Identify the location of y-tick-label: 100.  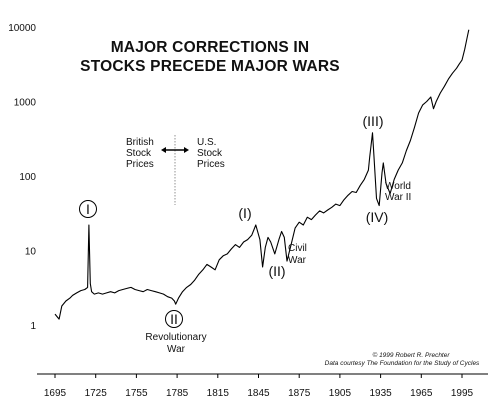
(27, 177).